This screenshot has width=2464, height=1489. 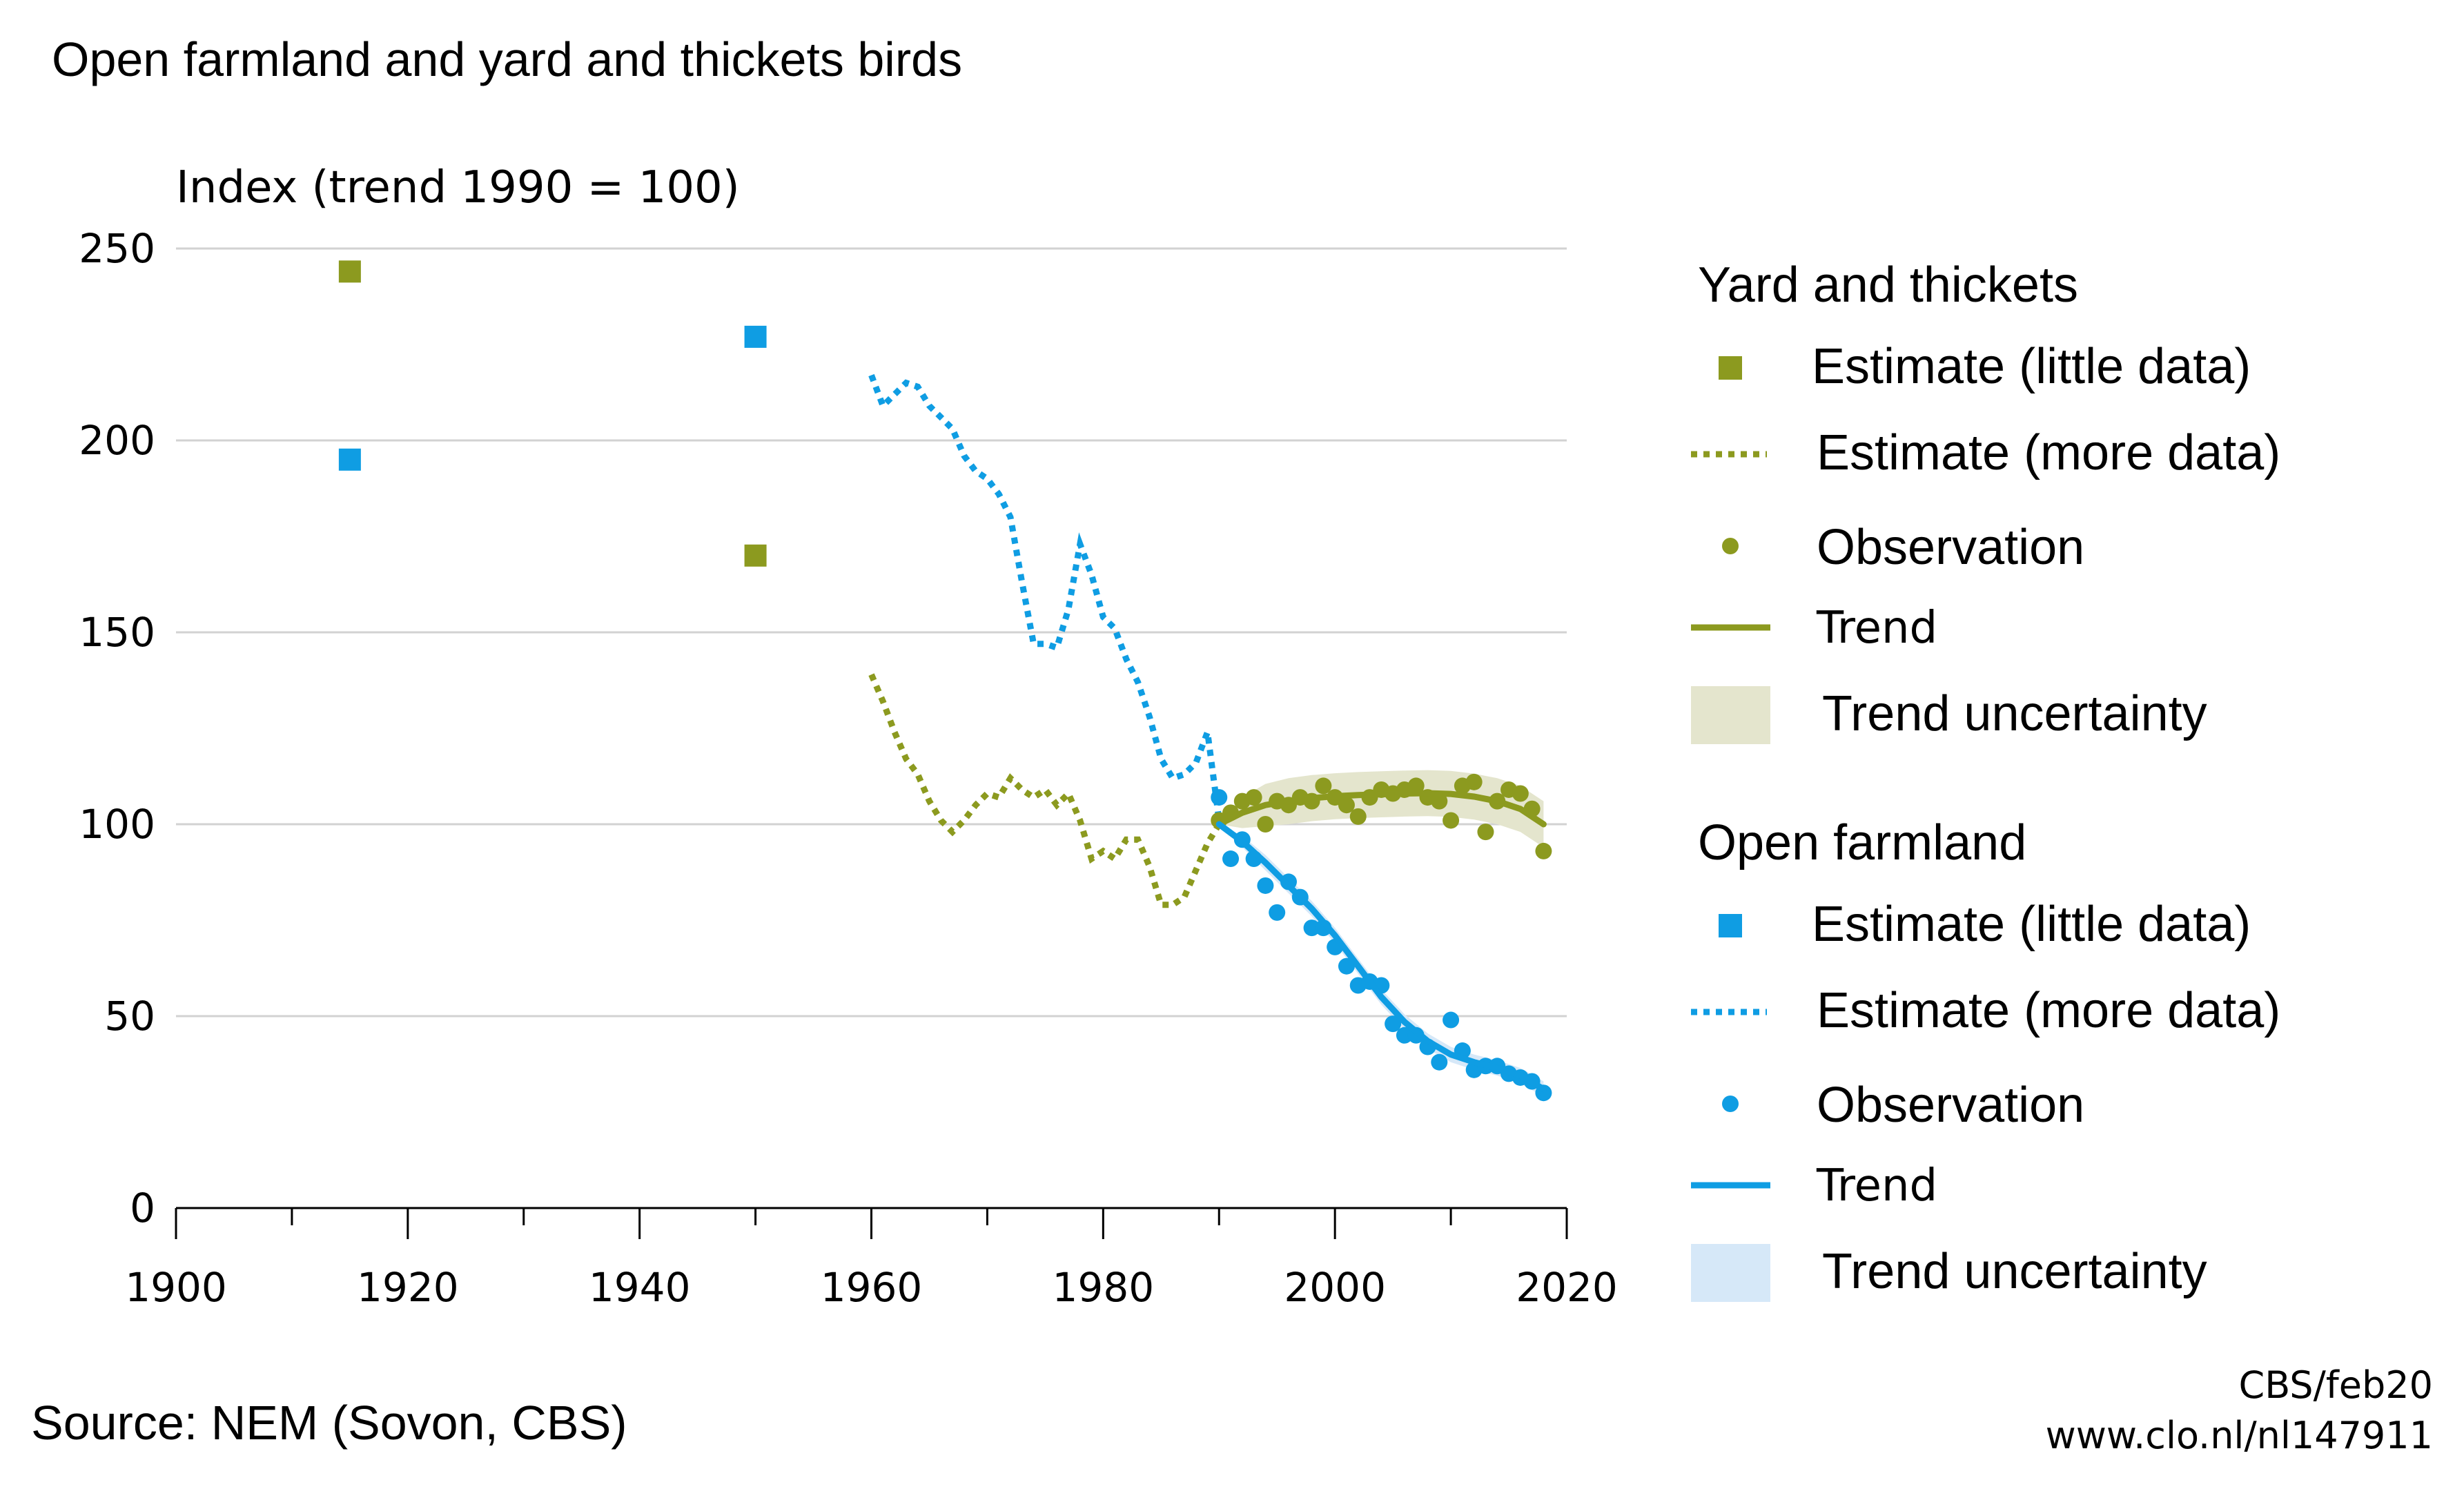 I want to click on y-tick-label-0: 0, so click(x=142, y=1208).